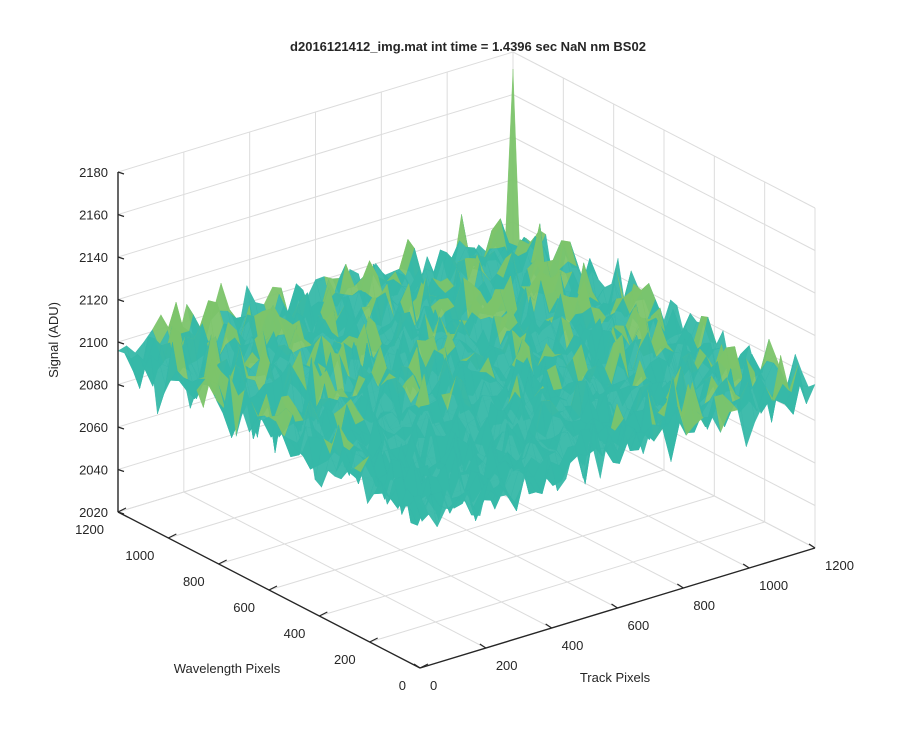  I want to click on x-tick-label: 1000, so click(773, 585).